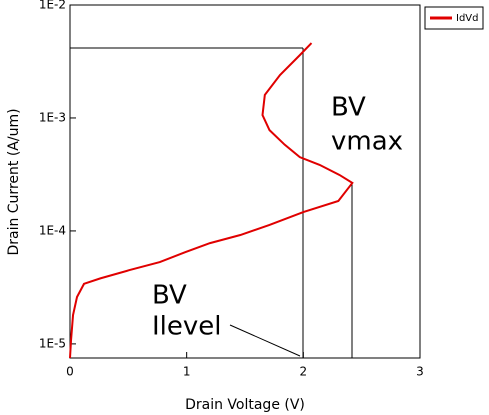 The height and width of the screenshot is (415, 489). I want to click on annotation: vmax, so click(367, 142).